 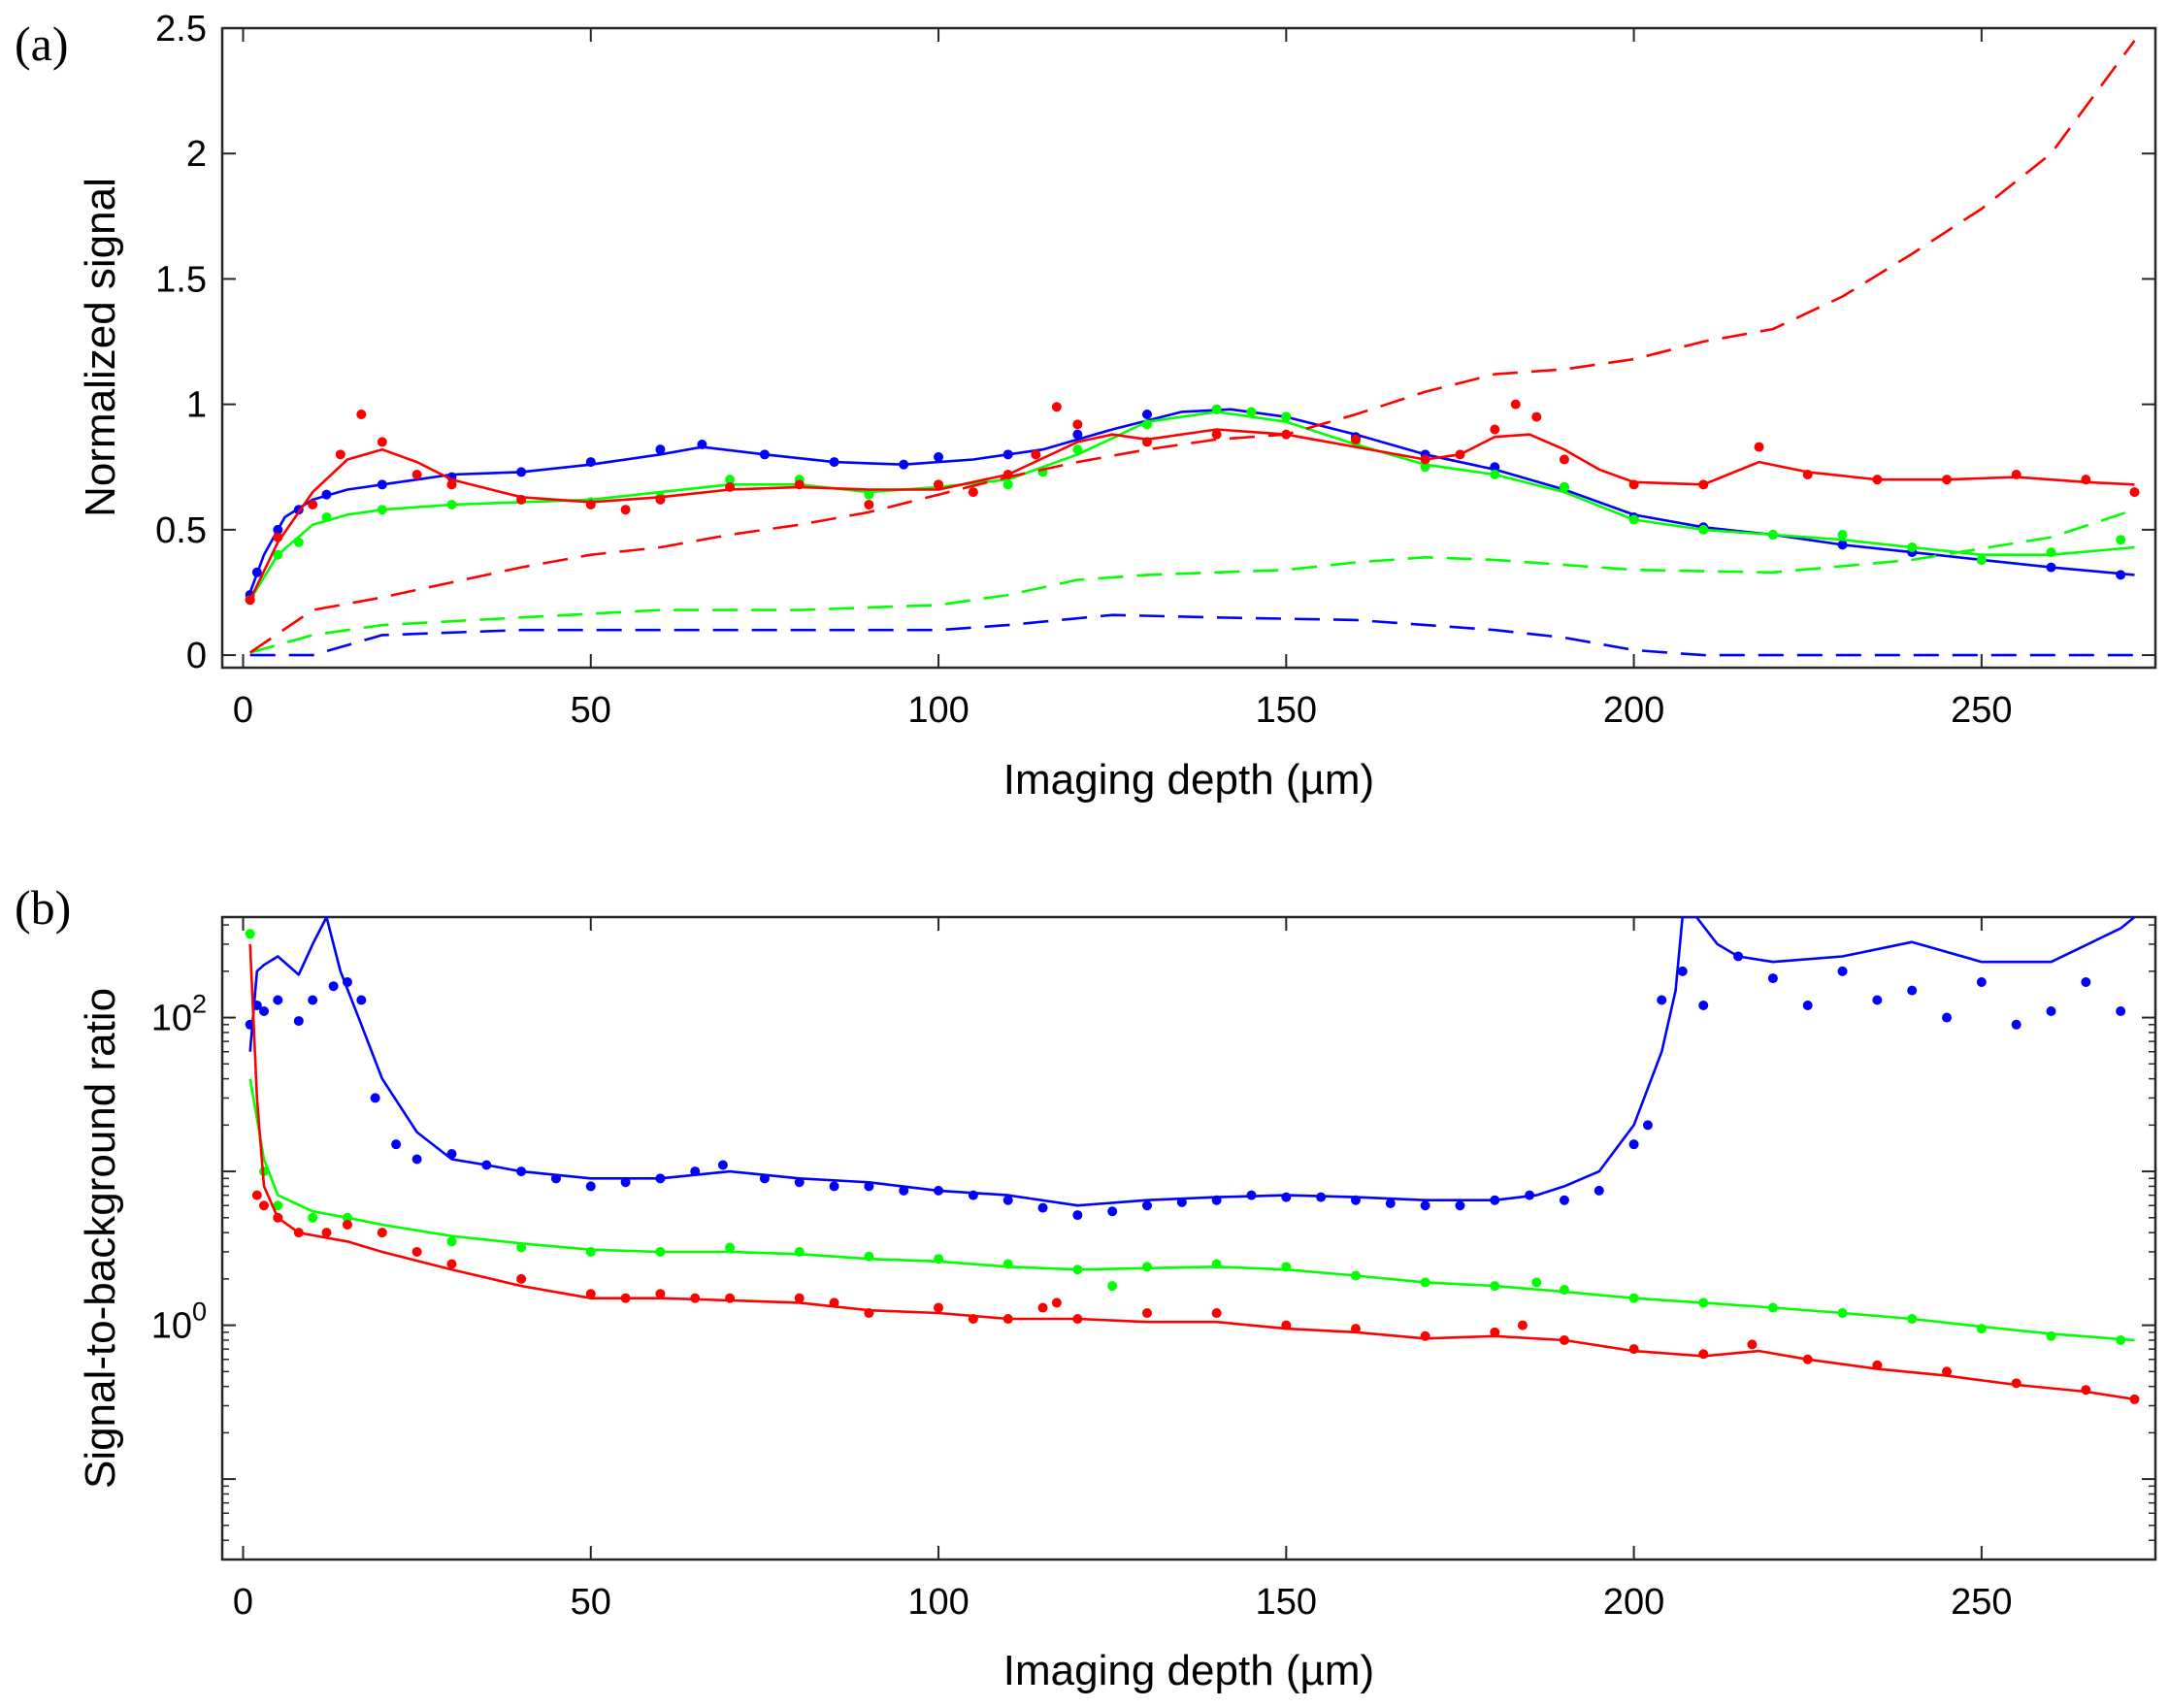 I want to click on panel-b-x-tick-label: 250, so click(x=1981, y=1602).